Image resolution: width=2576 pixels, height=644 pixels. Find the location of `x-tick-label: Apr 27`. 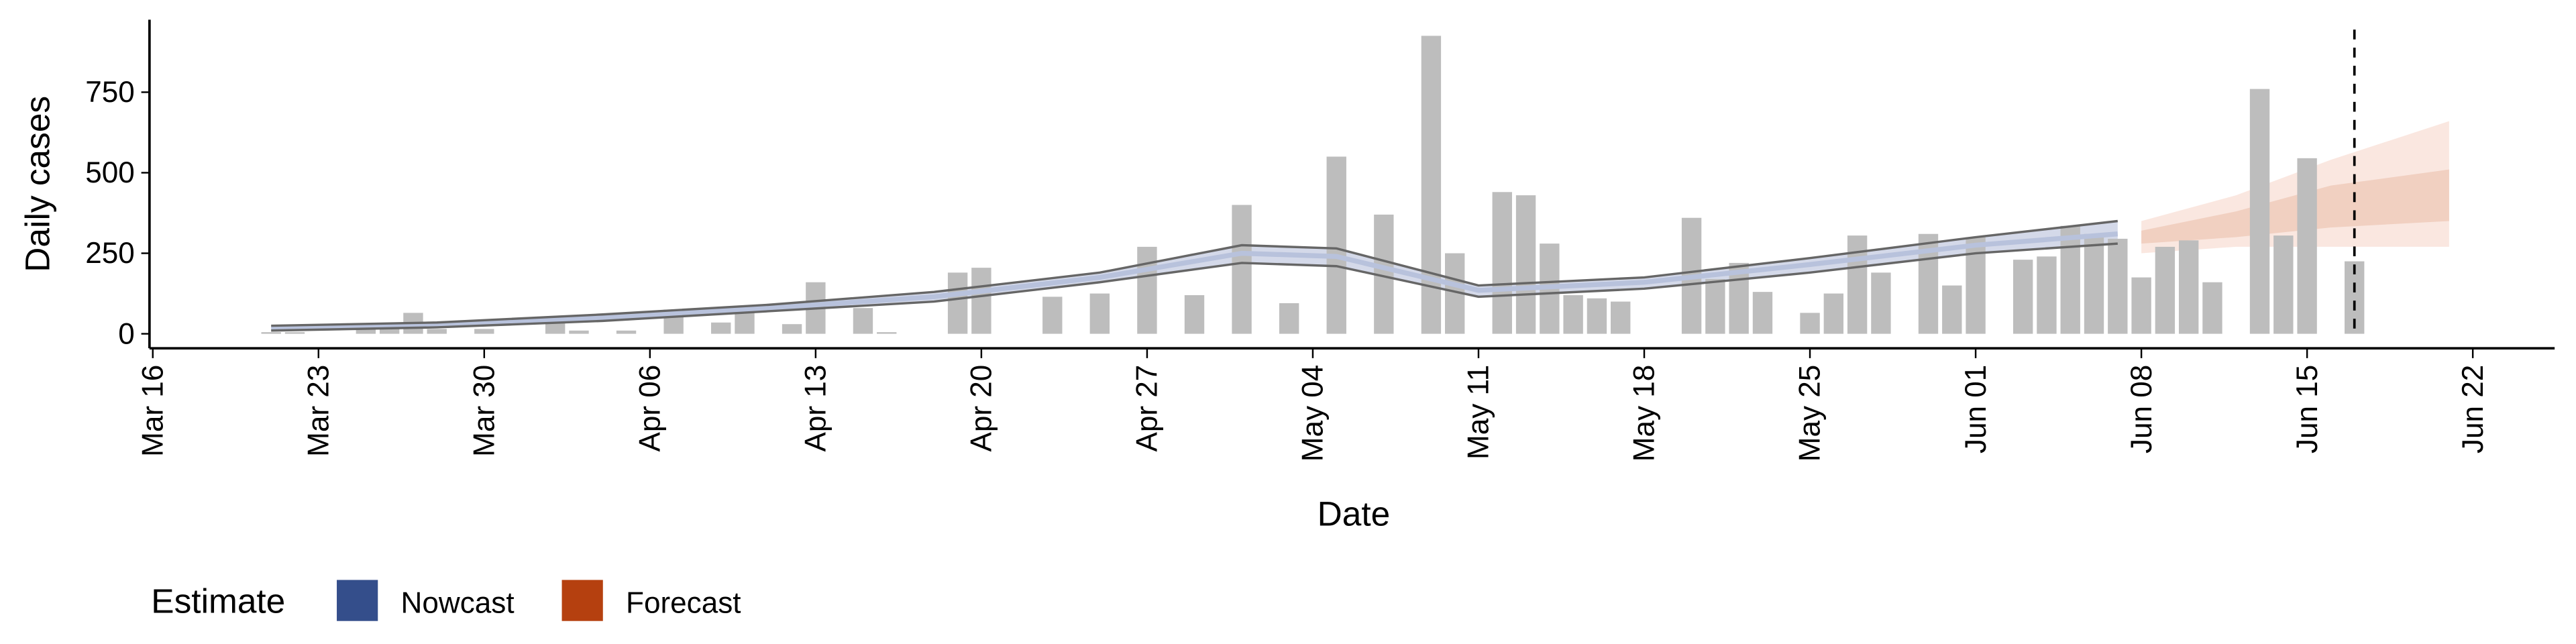

x-tick-label: Apr 27 is located at coordinates (1147, 408).